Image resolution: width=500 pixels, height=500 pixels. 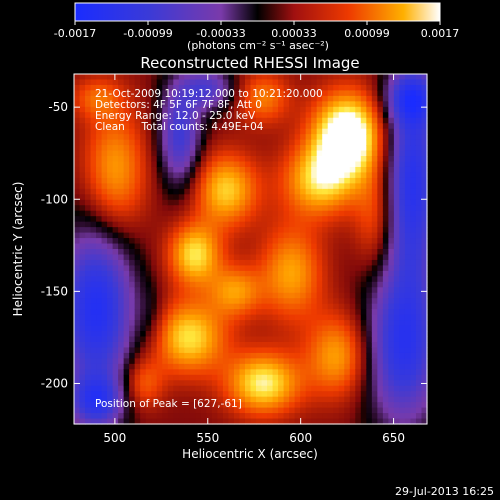 I want to click on x-tick-label: 600, so click(x=300, y=438).